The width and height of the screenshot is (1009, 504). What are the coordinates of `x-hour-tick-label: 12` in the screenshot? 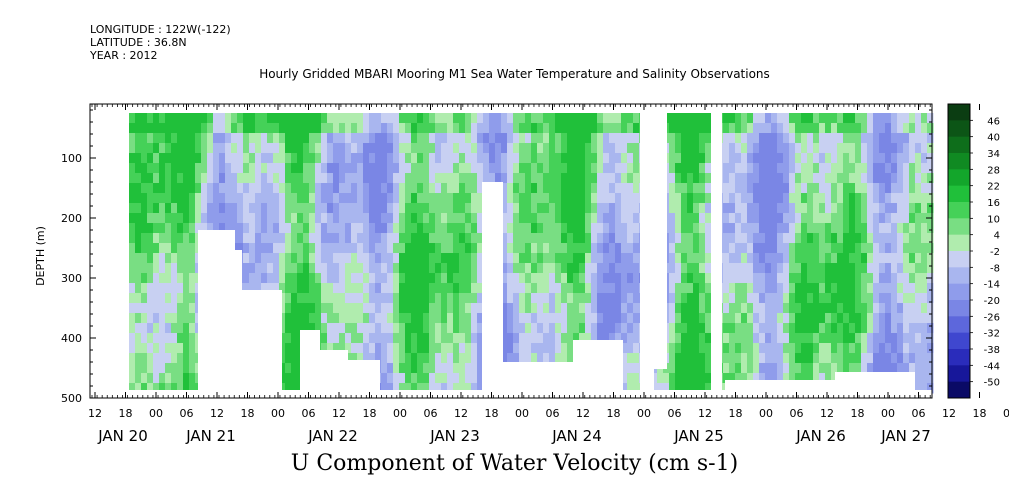 It's located at (461, 413).